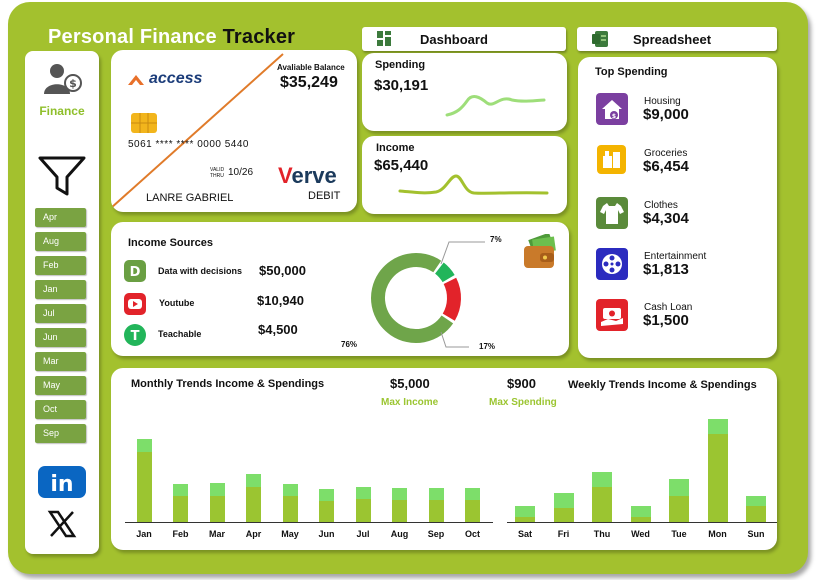 The width and height of the screenshot is (826, 580). Describe the element at coordinates (253, 534) in the screenshot. I see `bar-tick-label: Apr` at that location.